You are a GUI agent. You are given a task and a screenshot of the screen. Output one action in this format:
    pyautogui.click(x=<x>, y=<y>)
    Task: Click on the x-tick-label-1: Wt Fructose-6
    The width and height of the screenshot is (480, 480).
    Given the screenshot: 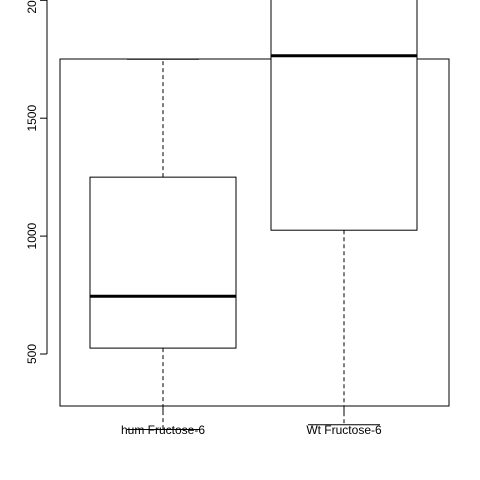 What is the action you would take?
    pyautogui.click(x=344, y=430)
    